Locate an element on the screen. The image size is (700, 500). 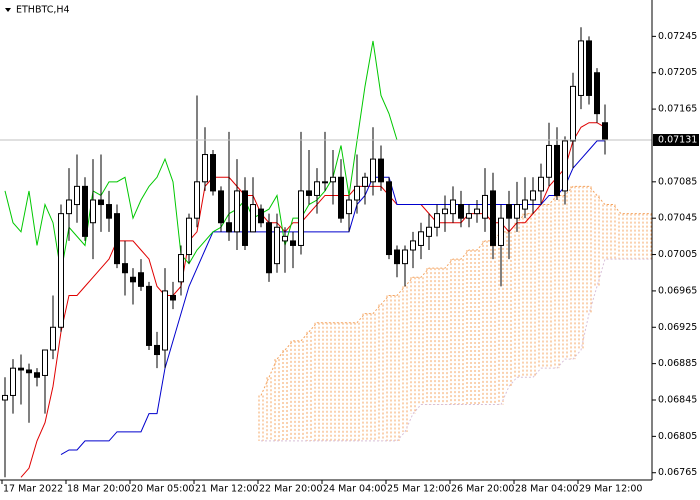
y-tick-label: 0.07245 is located at coordinates (677, 36).